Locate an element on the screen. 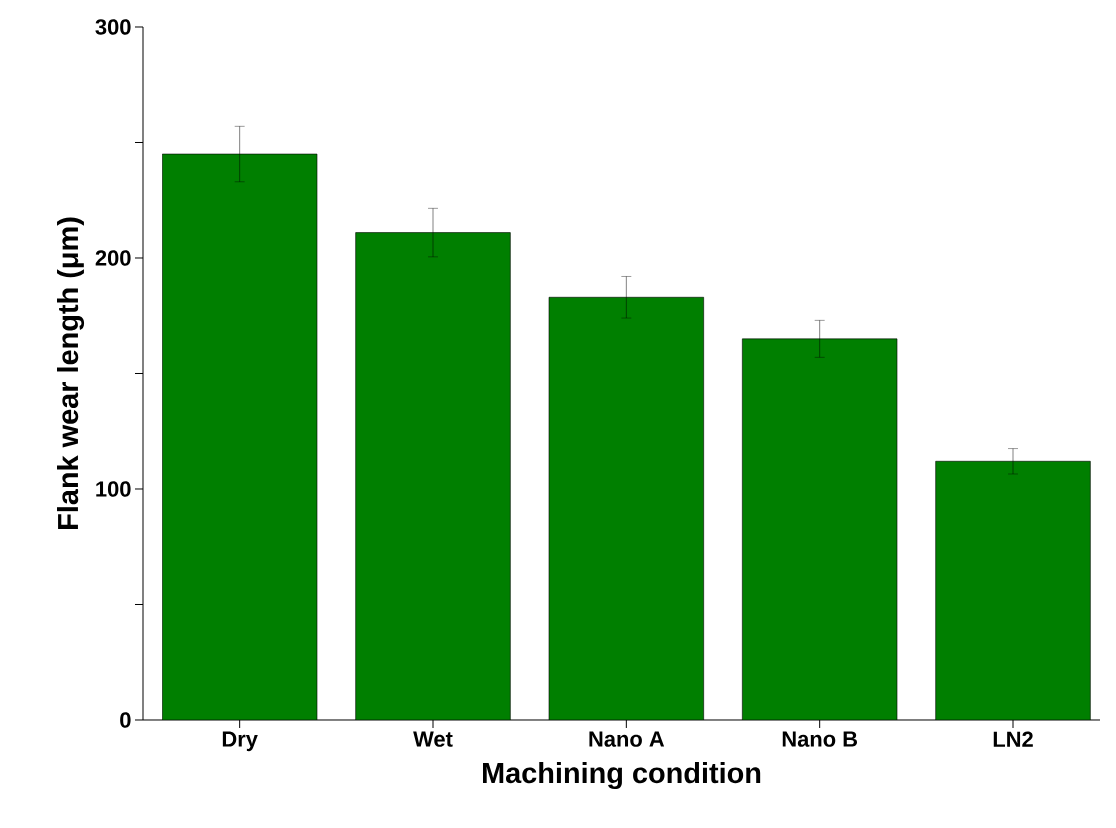  y-axis-title: Flank wear length (μm) is located at coordinates (71, 373).